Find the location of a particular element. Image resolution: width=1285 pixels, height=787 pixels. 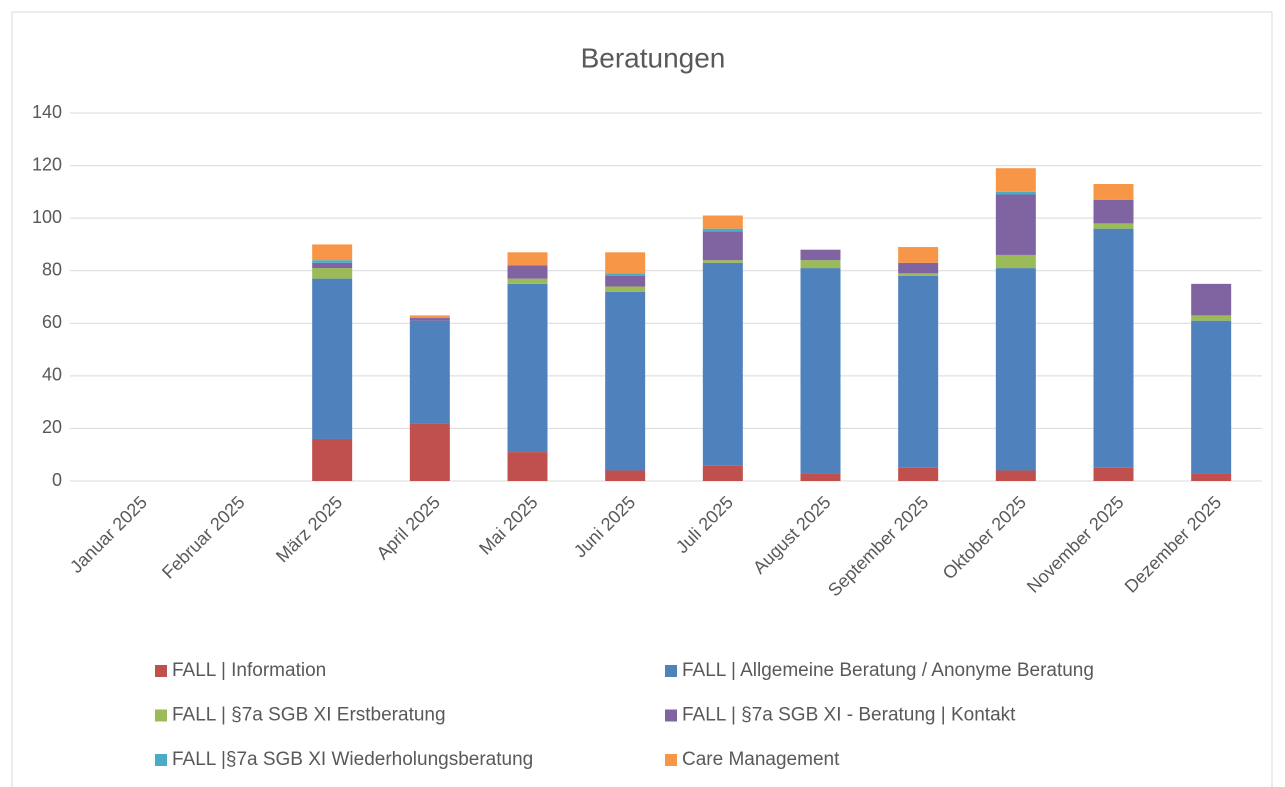

legend-label: FALL | §7a SGB XI Erstberatung is located at coordinates (309, 715).